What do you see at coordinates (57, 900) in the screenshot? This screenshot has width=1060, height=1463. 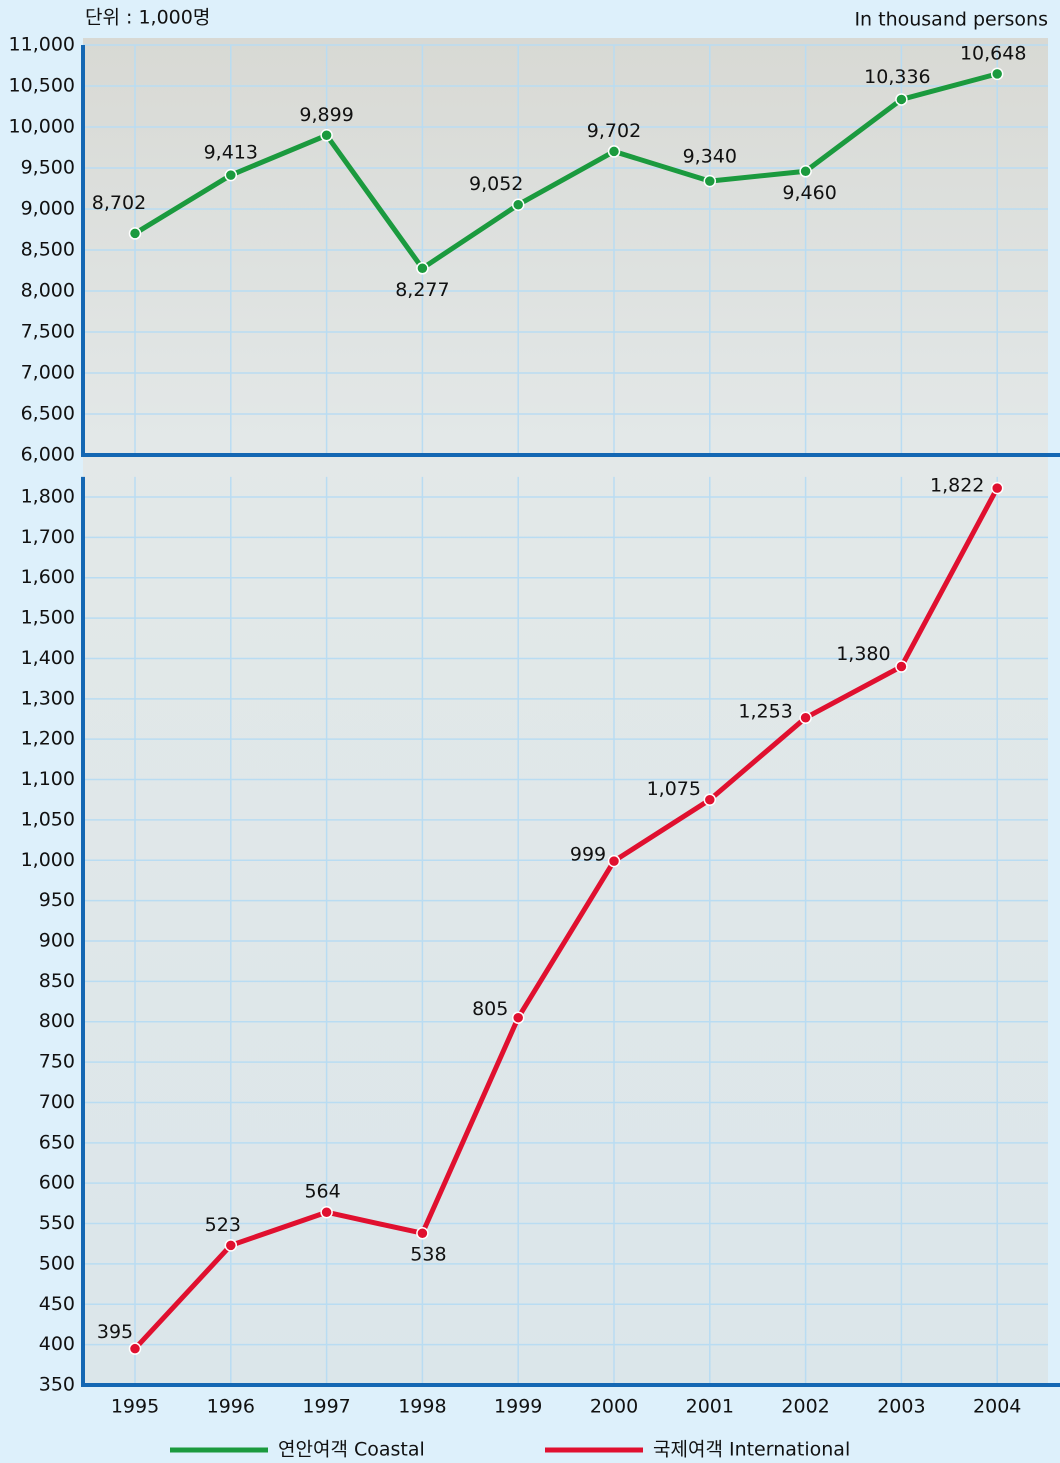 I see `y-tick-label: 950` at bounding box center [57, 900].